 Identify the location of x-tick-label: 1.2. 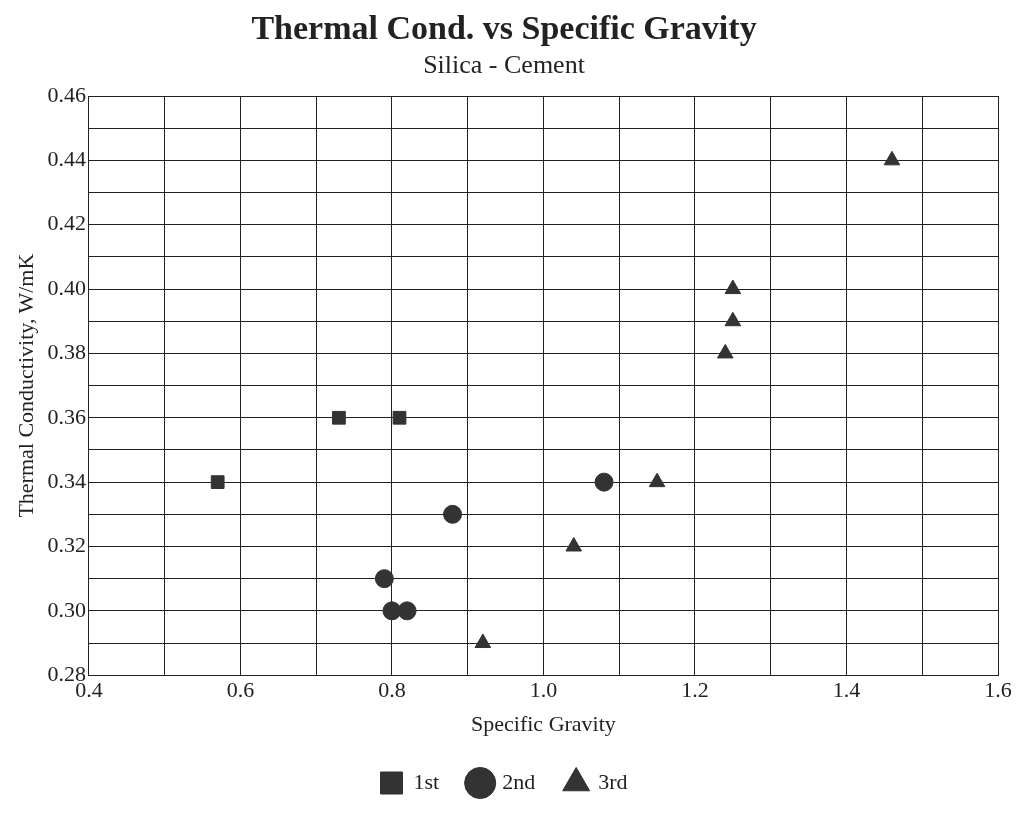
(695, 690).